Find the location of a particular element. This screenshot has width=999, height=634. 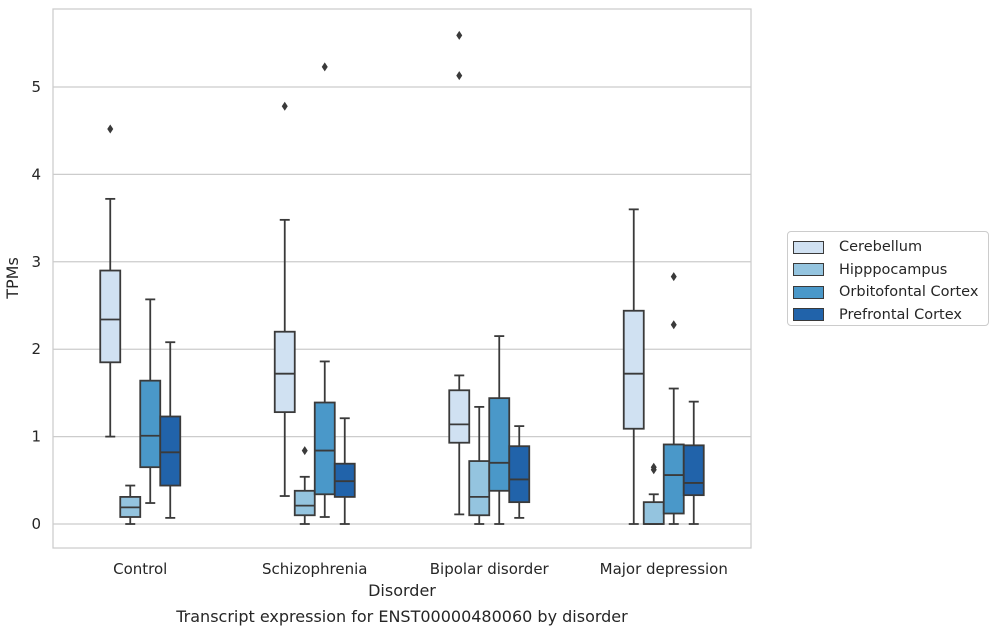

legend-item-cerebellum: Cerebellum is located at coordinates (890, 247).